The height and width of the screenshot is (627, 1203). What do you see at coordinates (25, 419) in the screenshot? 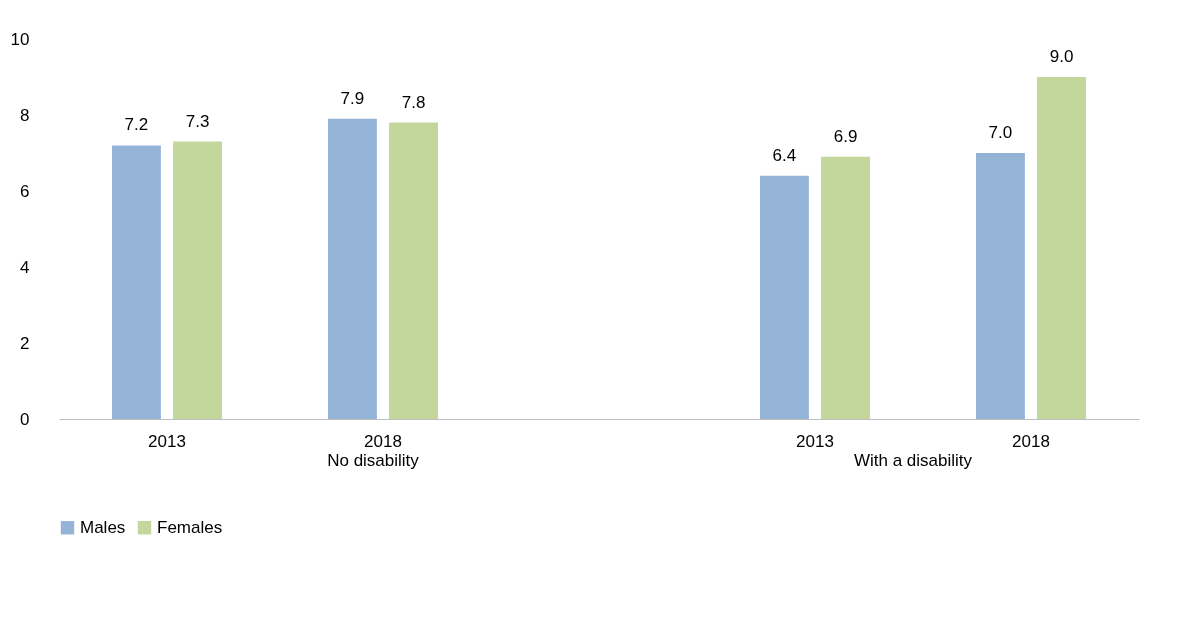
I see `y-tick-label: 0` at bounding box center [25, 419].